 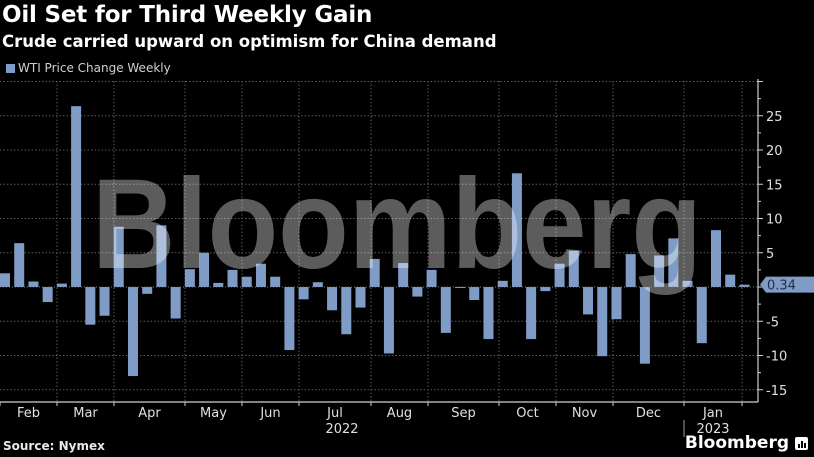 What do you see at coordinates (776, 357) in the screenshot?
I see `y-tick-label: -10` at bounding box center [776, 357].